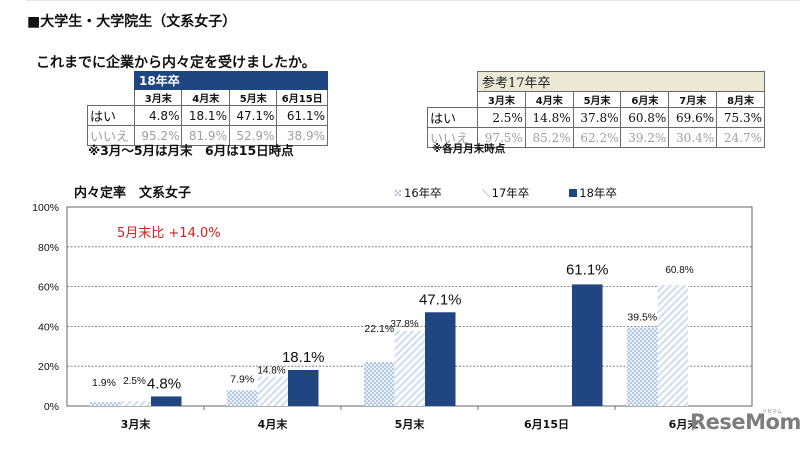 The height and width of the screenshot is (453, 800). Describe the element at coordinates (621, 81) in the screenshot. I see `table-17-title: 参考17年卒` at that location.